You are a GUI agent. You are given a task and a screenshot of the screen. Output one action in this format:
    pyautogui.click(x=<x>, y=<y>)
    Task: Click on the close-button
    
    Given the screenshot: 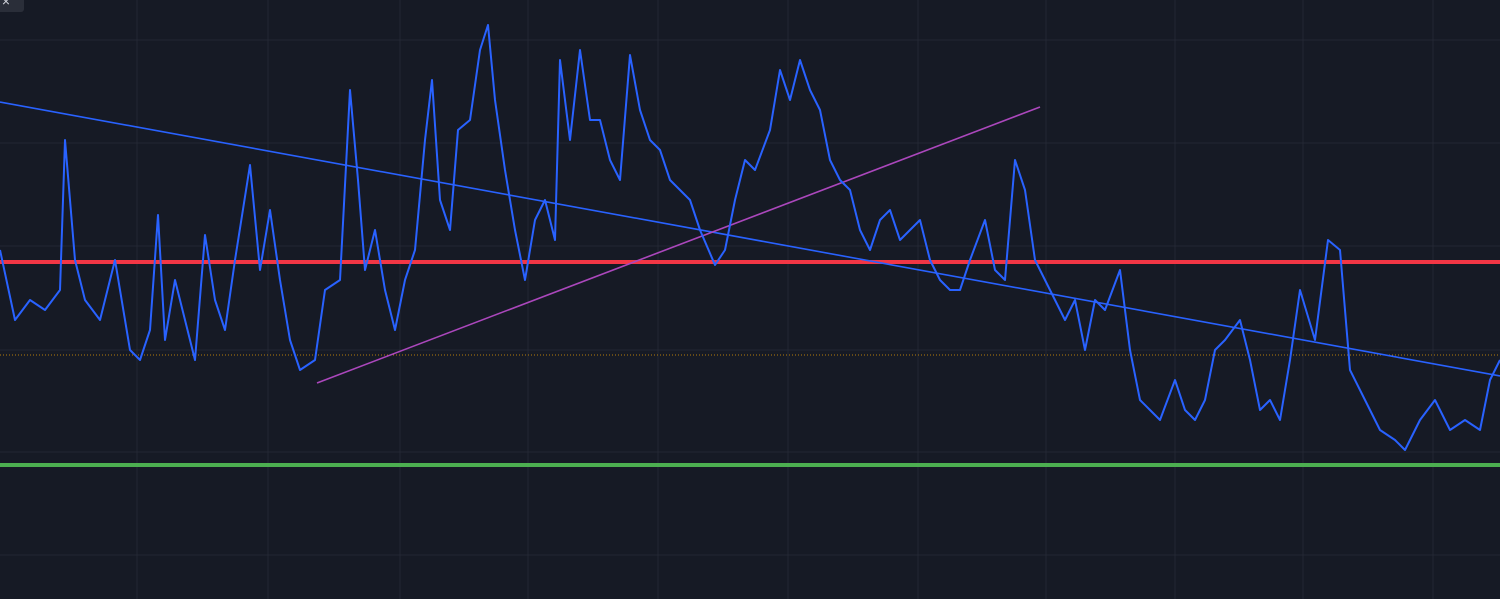 What is the action you would take?
    pyautogui.click(x=12, y=6)
    